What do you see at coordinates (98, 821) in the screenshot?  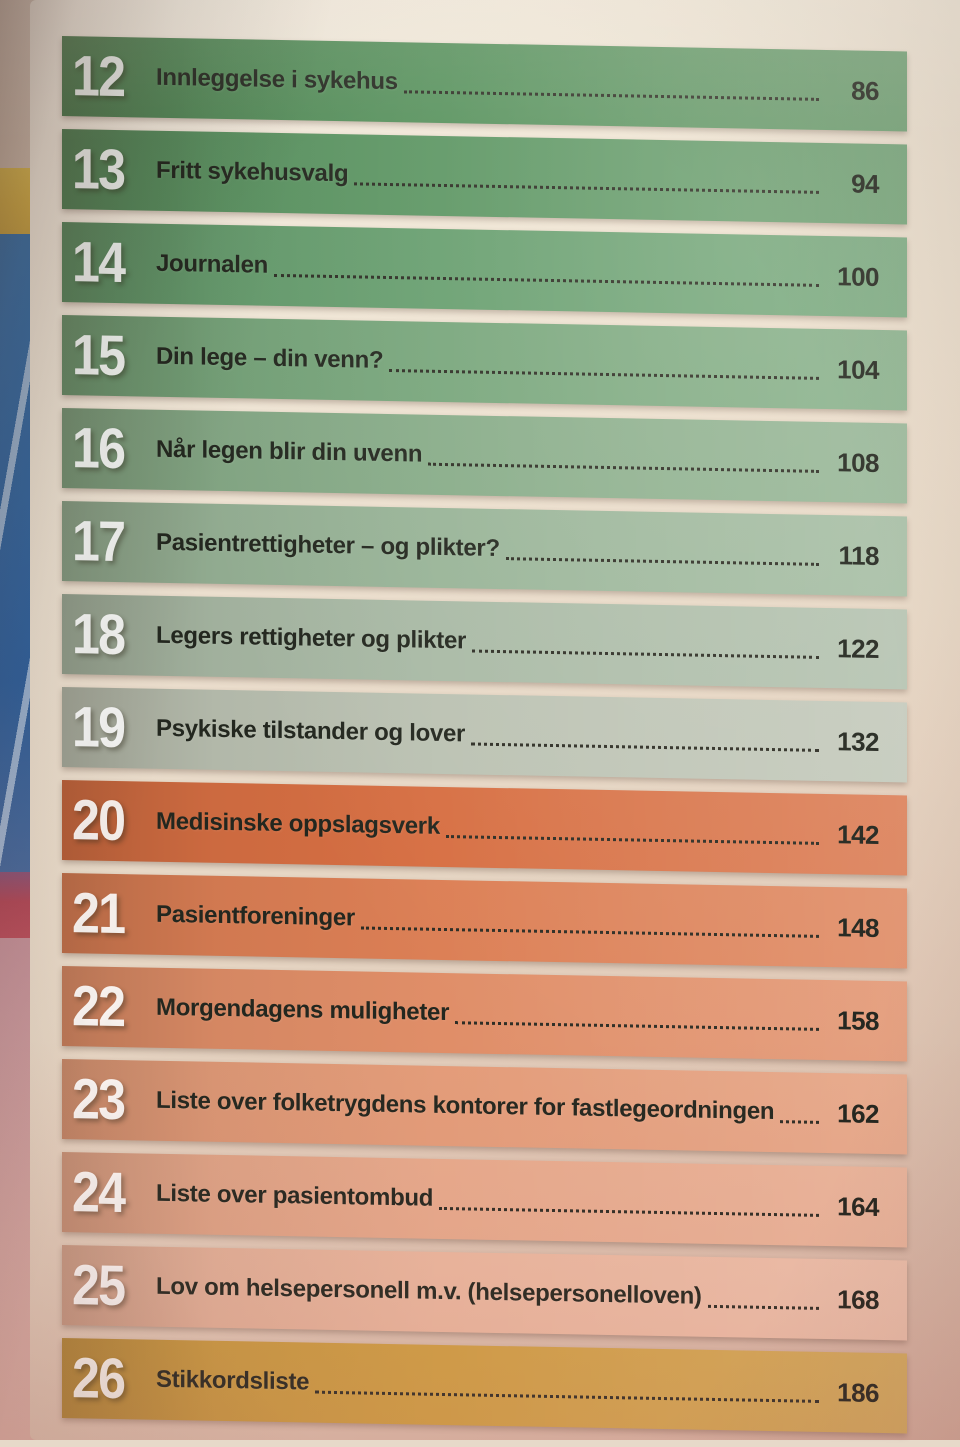 I see `chapter-number: 20` at bounding box center [98, 821].